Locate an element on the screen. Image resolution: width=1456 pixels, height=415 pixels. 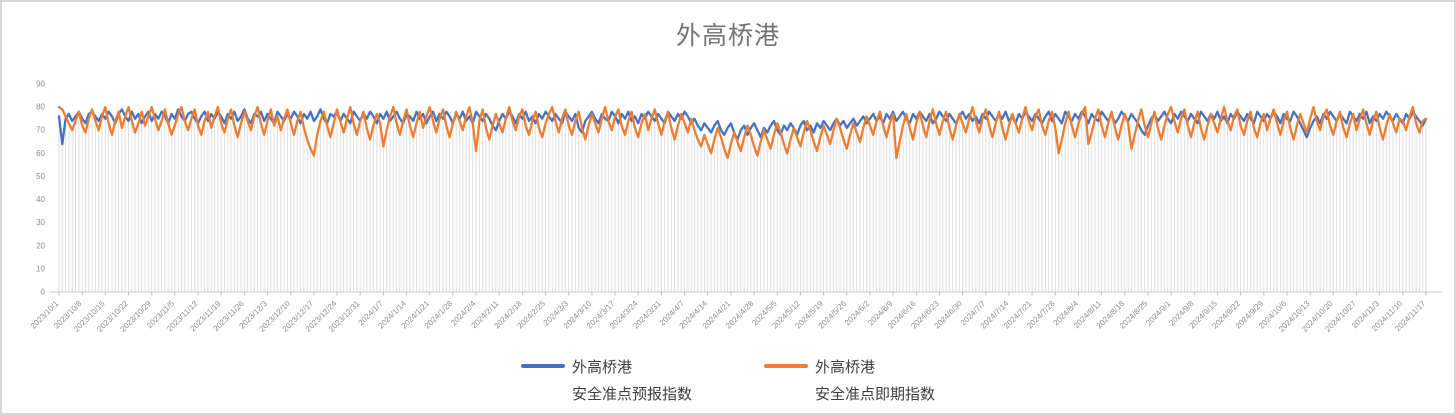
chart-legend: 外高桥港 安全准点预报指数 外高桥港 安全准点即期指数 is located at coordinates (728, 381).